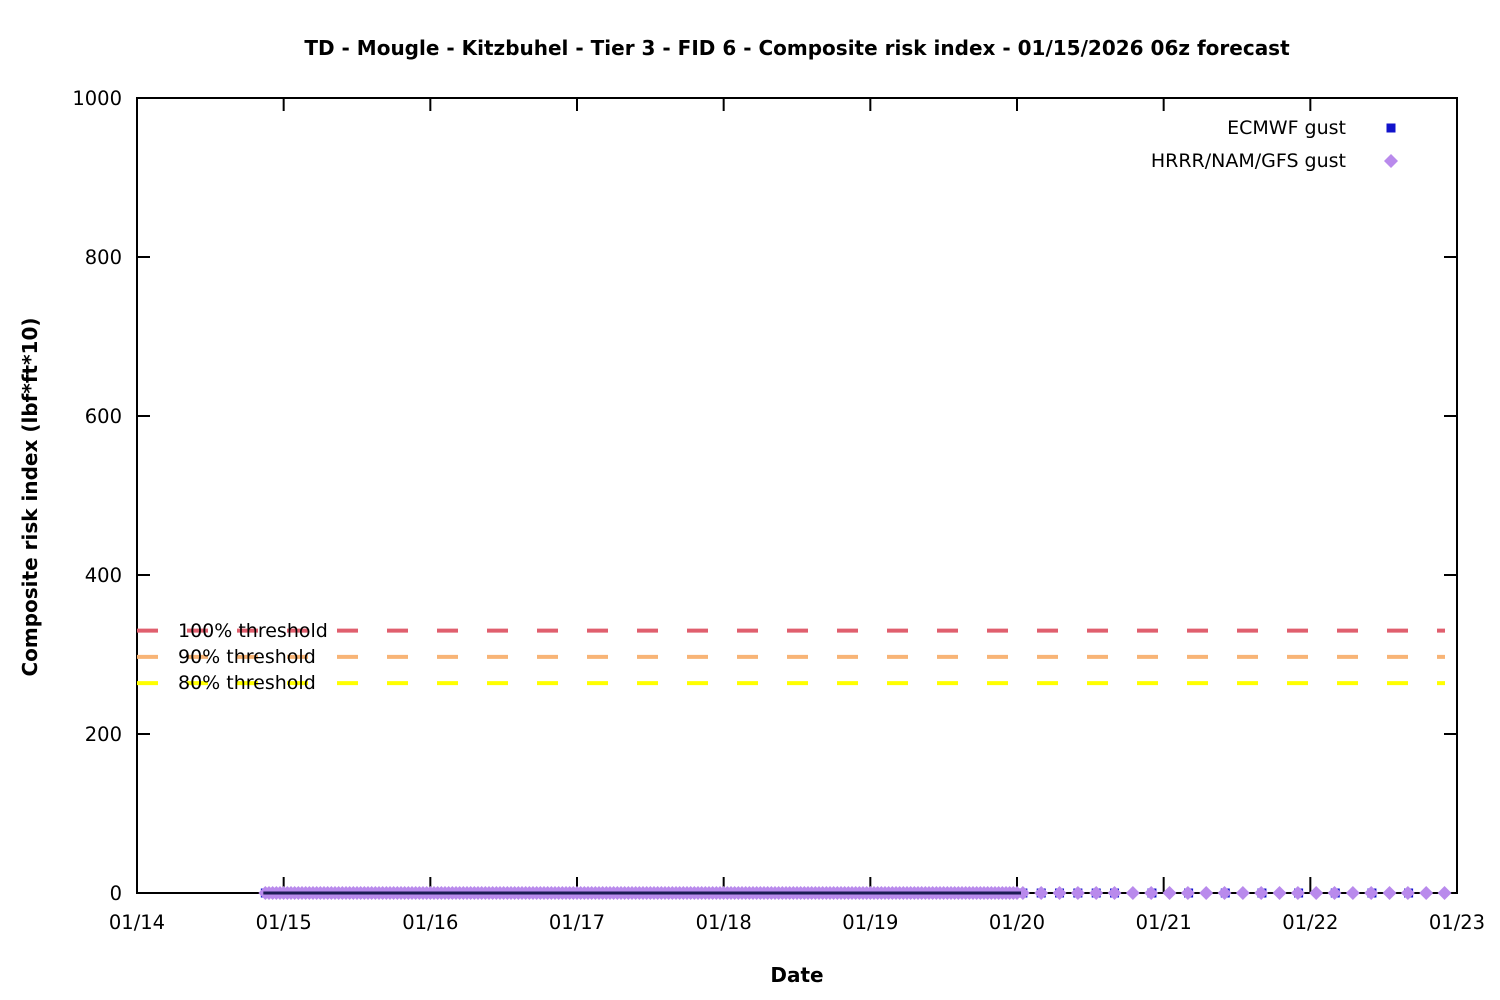 This screenshot has width=1500, height=1000. What do you see at coordinates (1286, 127) in the screenshot?
I see `legend-label-ecmwf: ECMWF gust` at bounding box center [1286, 127].